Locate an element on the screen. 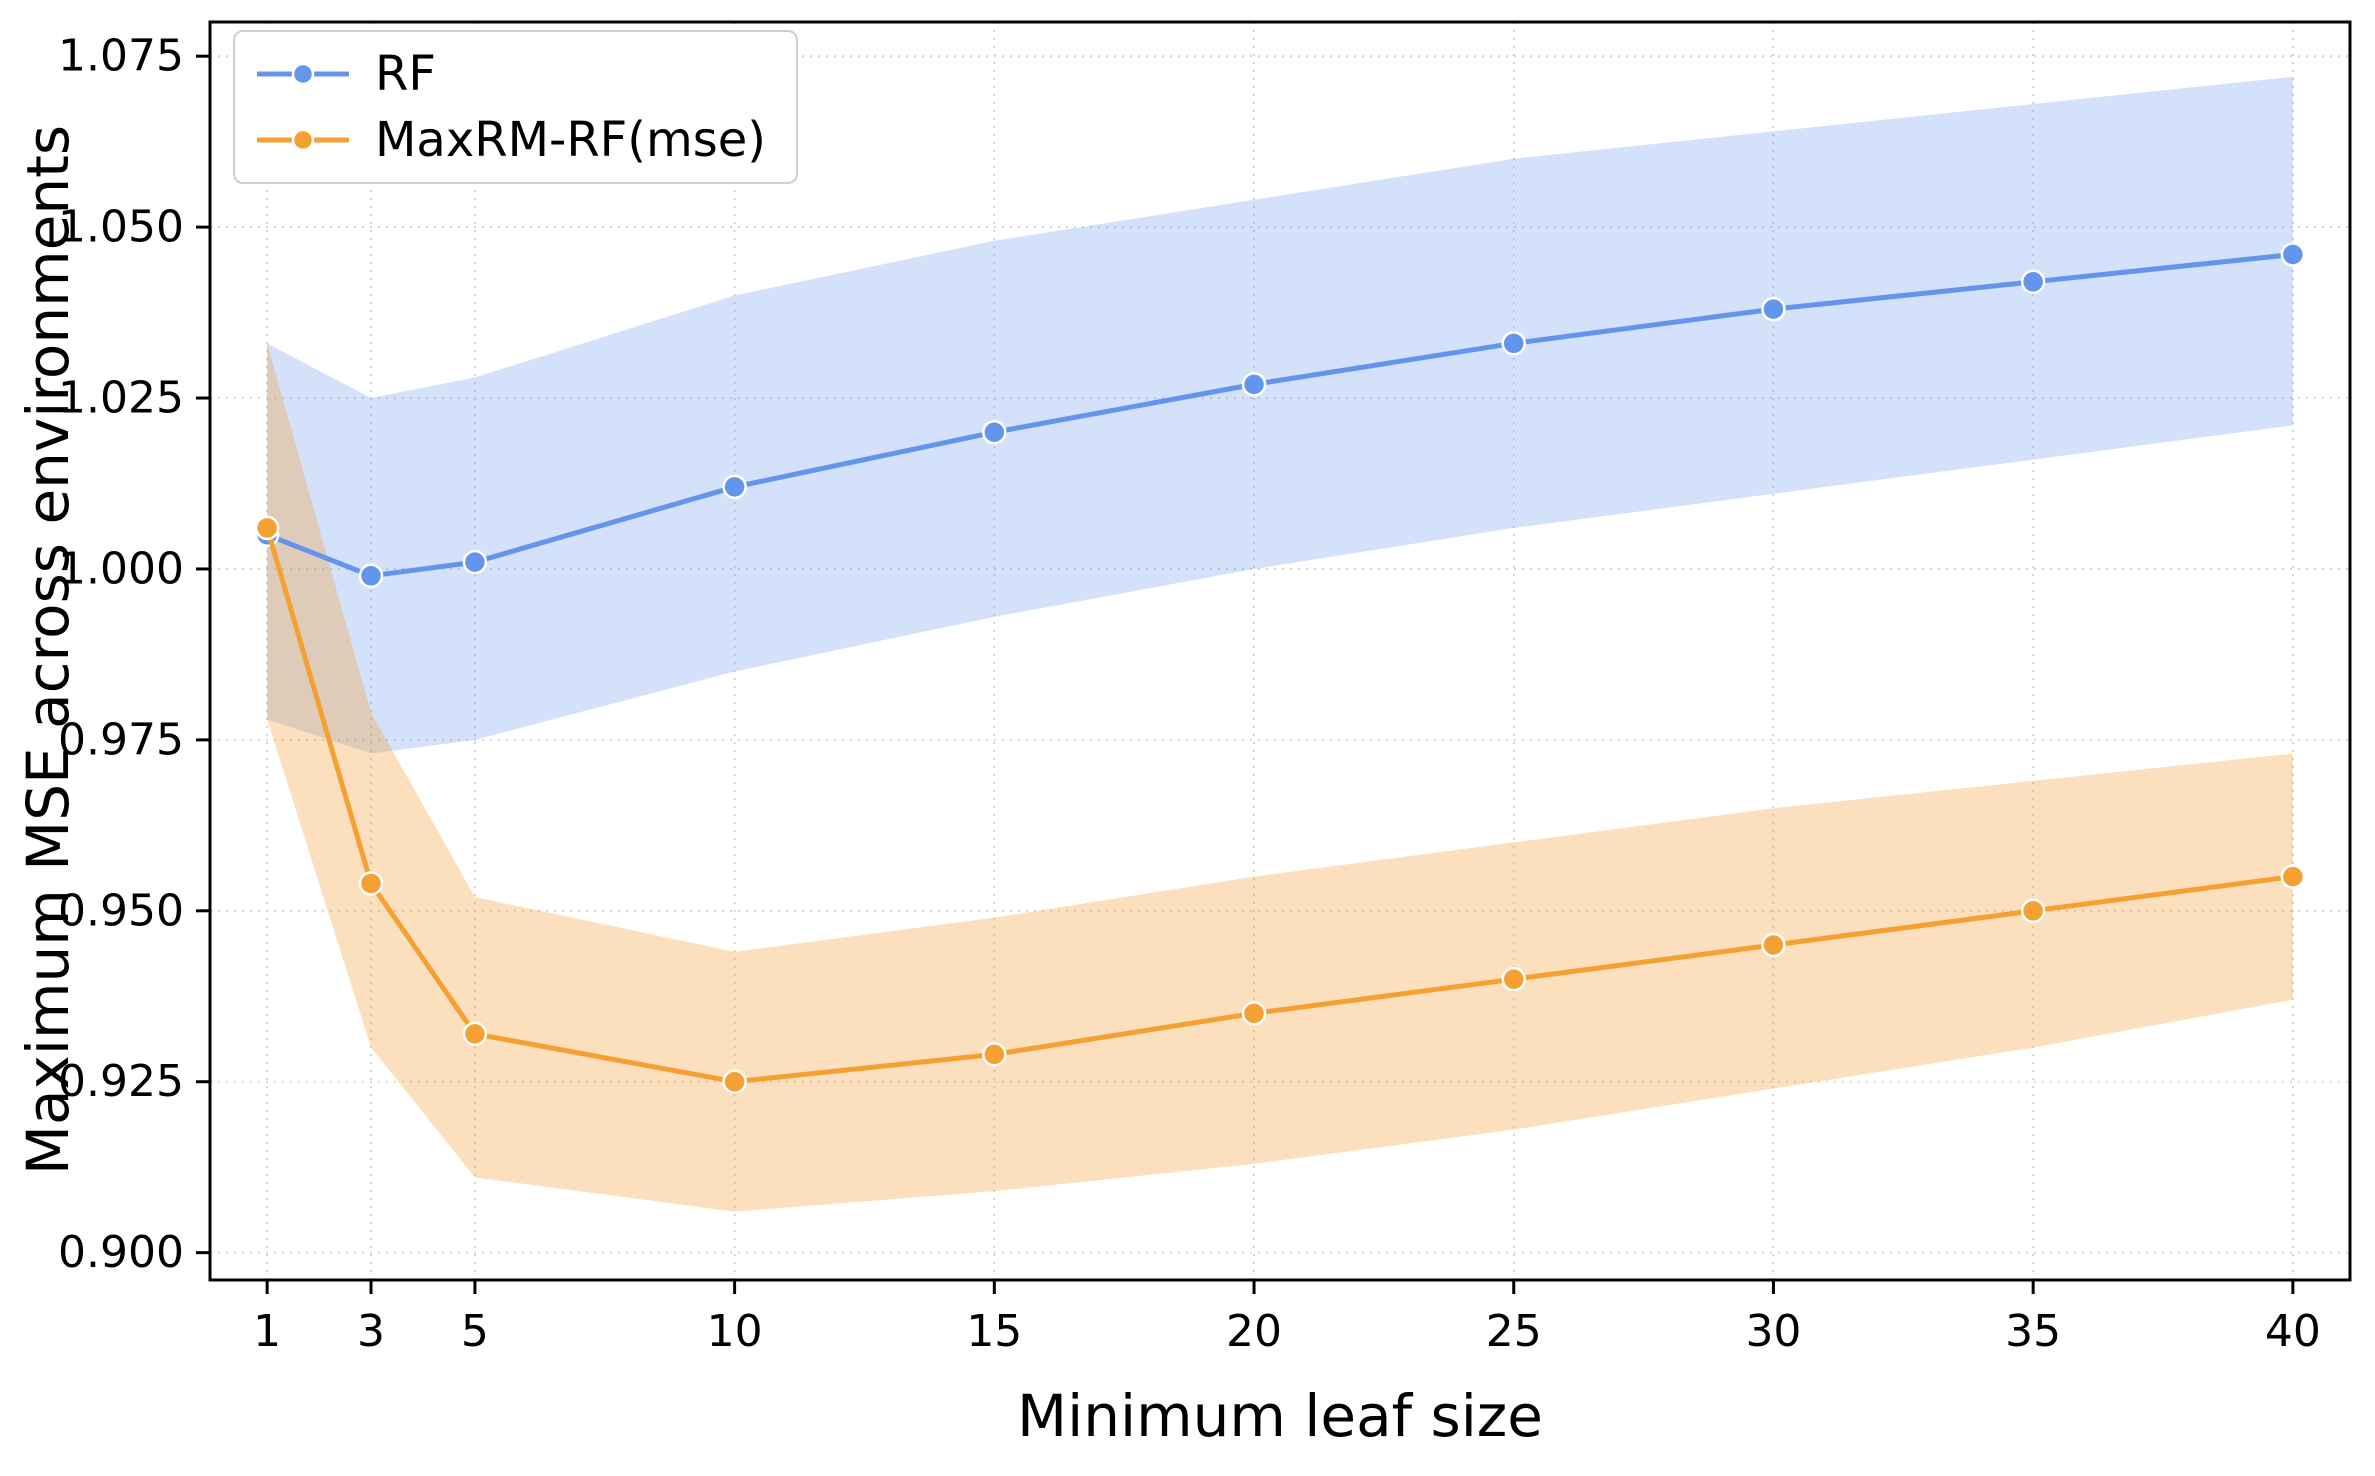 This screenshot has height=1476, width=2375. x-tick-label: 5 is located at coordinates (475, 1331).